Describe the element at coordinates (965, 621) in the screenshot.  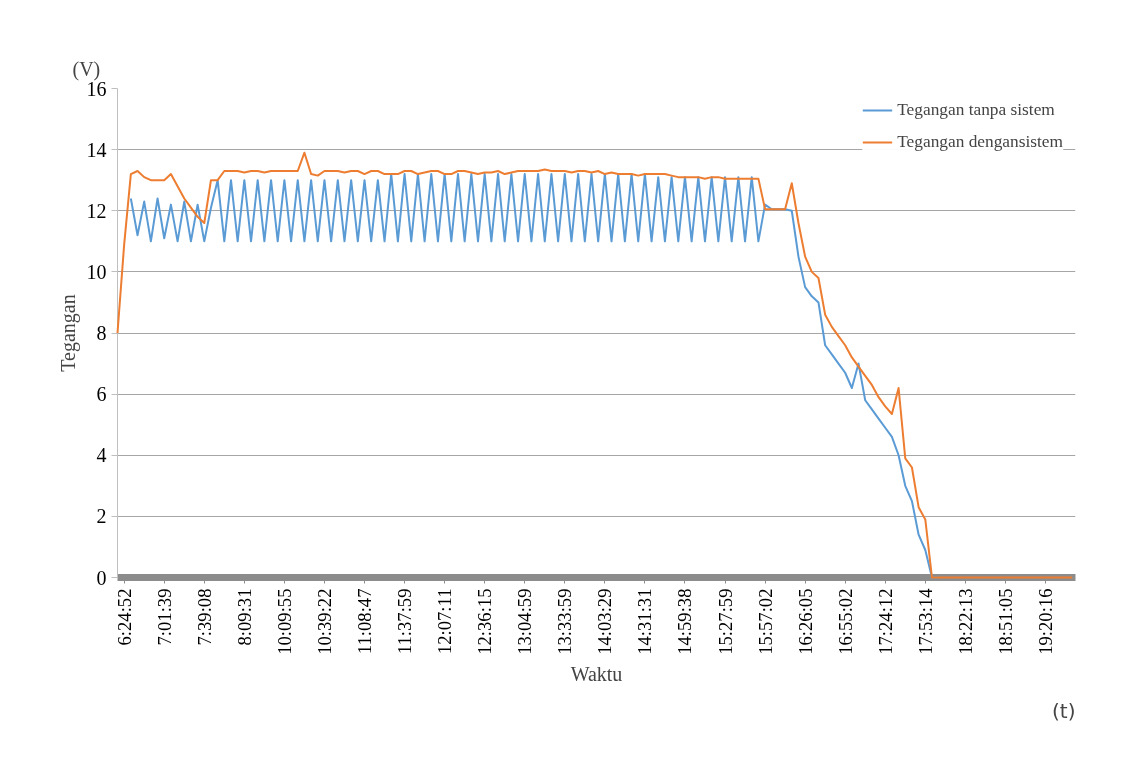
I see `x-tick-label: 18:22:13` at that location.